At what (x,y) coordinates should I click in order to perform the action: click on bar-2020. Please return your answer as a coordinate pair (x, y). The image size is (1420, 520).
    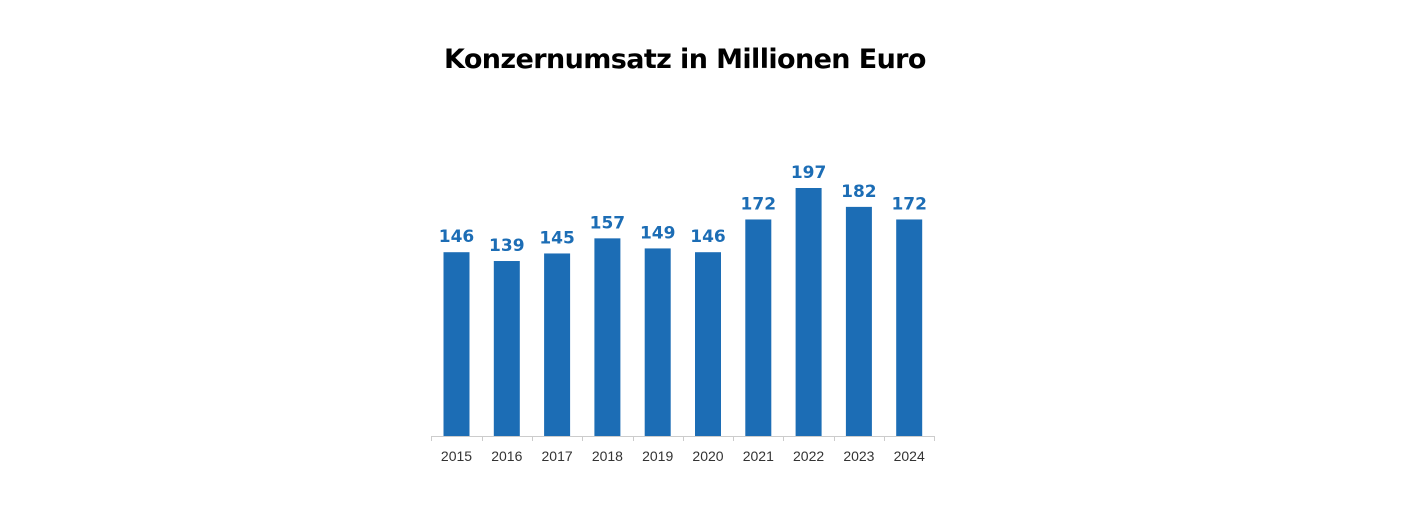
    Looking at the image, I should click on (708, 344).